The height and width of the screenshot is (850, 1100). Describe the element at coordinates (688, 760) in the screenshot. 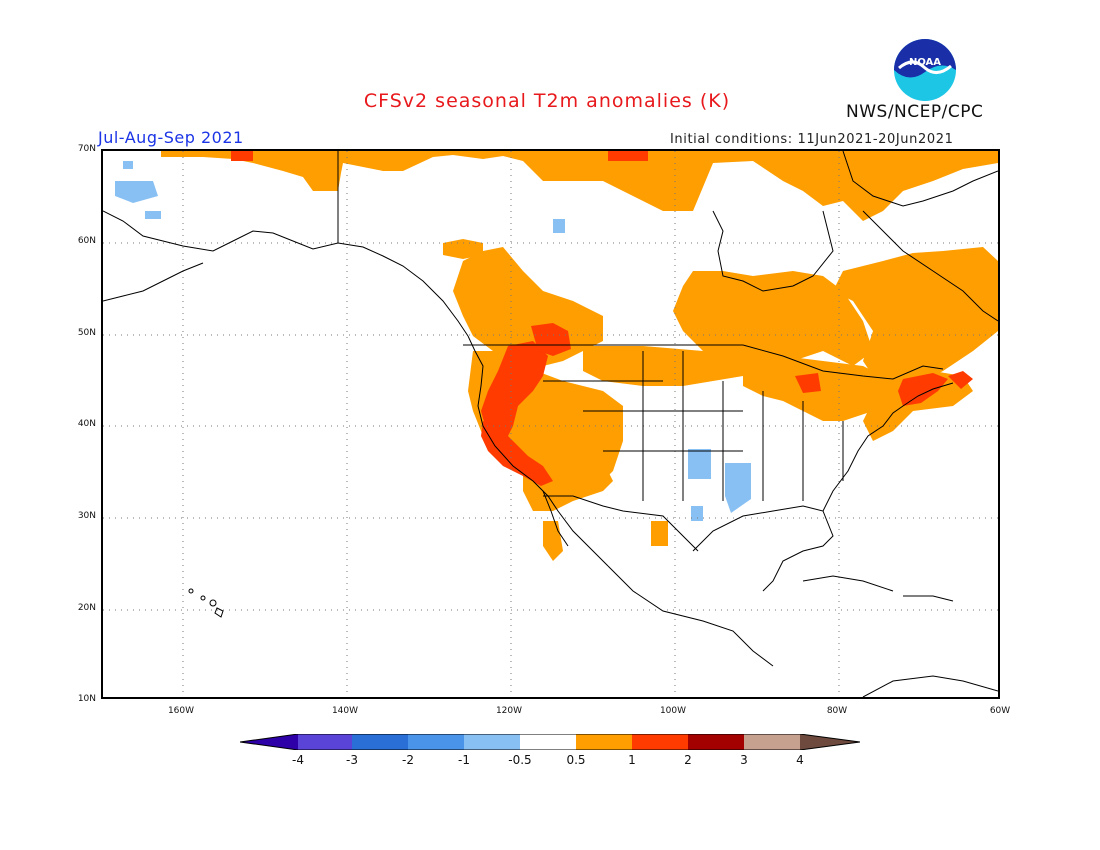

I see `colorbar-label: 2` at that location.